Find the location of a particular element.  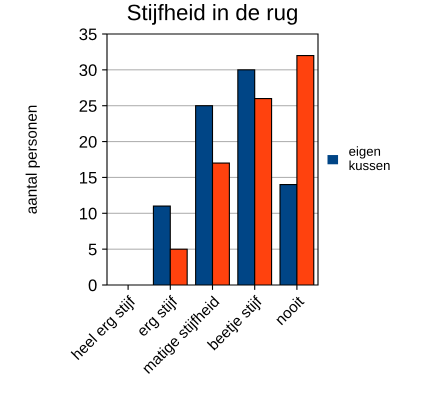

y-tick-label: 0 is located at coordinates (92, 285).